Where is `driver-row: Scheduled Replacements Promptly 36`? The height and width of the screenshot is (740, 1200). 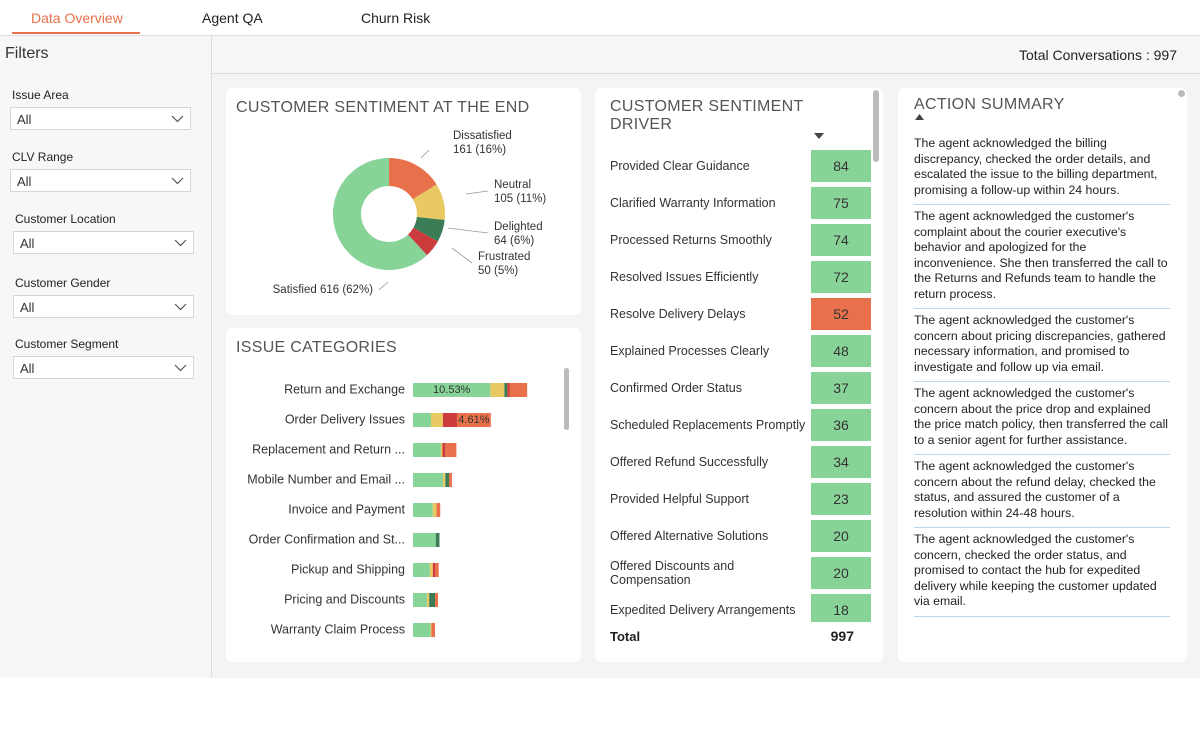
driver-row: Scheduled Replacements Promptly 36 is located at coordinates (741, 425).